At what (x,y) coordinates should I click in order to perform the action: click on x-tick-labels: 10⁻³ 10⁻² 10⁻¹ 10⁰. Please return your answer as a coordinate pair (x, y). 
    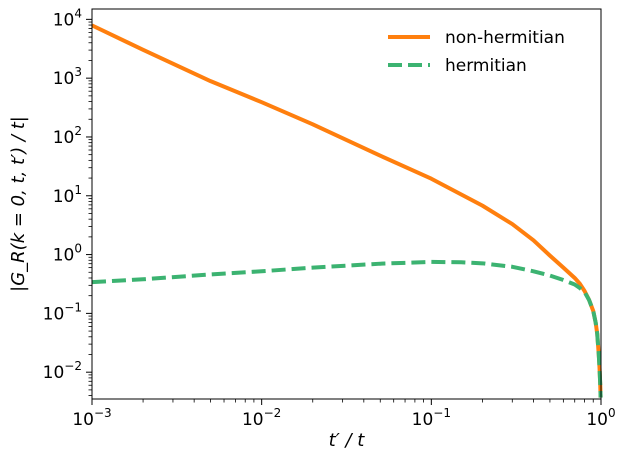
    Looking at the image, I should click on (343, 418).